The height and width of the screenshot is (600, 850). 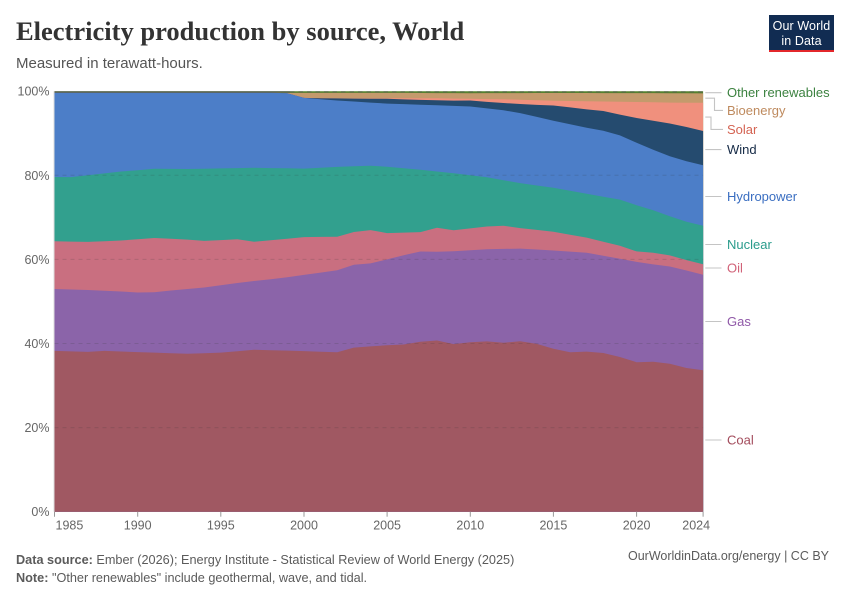 I want to click on svg-text: 1995, so click(x=221, y=526).